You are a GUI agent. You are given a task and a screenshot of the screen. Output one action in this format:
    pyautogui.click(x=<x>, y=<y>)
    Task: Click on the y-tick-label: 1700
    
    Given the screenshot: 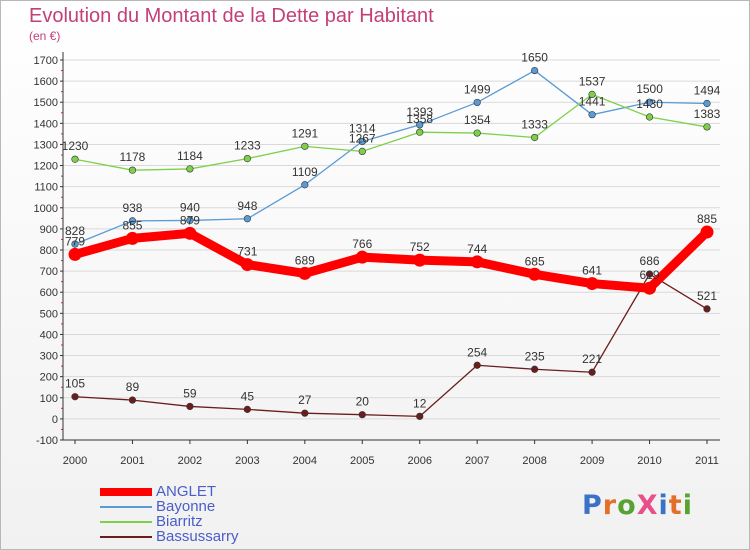 What is the action you would take?
    pyautogui.click(x=46, y=61)
    